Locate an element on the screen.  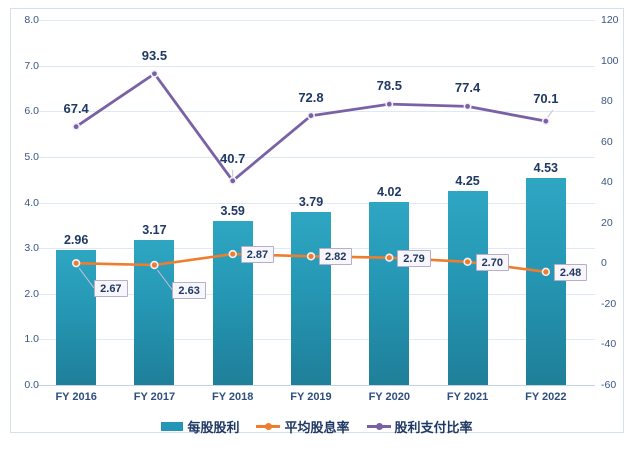
left-axis-tick-label: 0.0 is located at coordinates (31, 385).